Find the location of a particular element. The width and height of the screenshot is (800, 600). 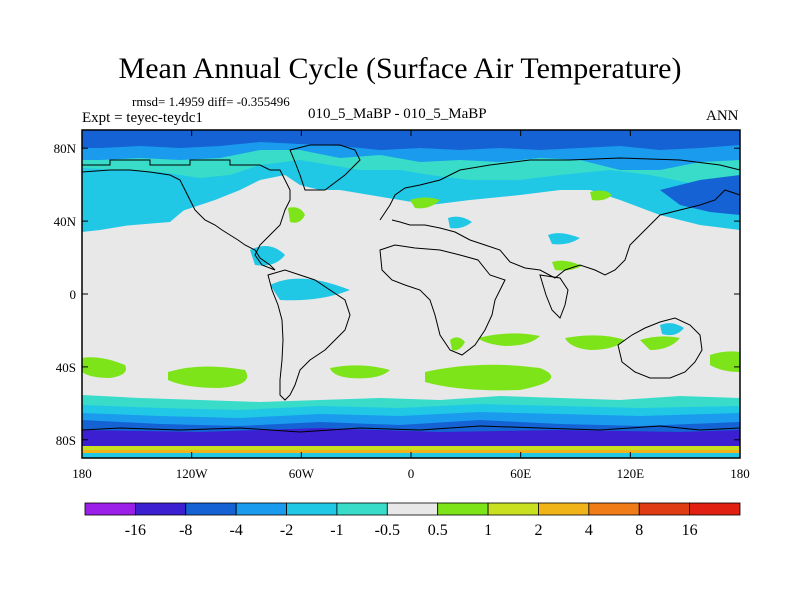

experiment-label: Expt = teyec-teydc1 is located at coordinates (142, 118).